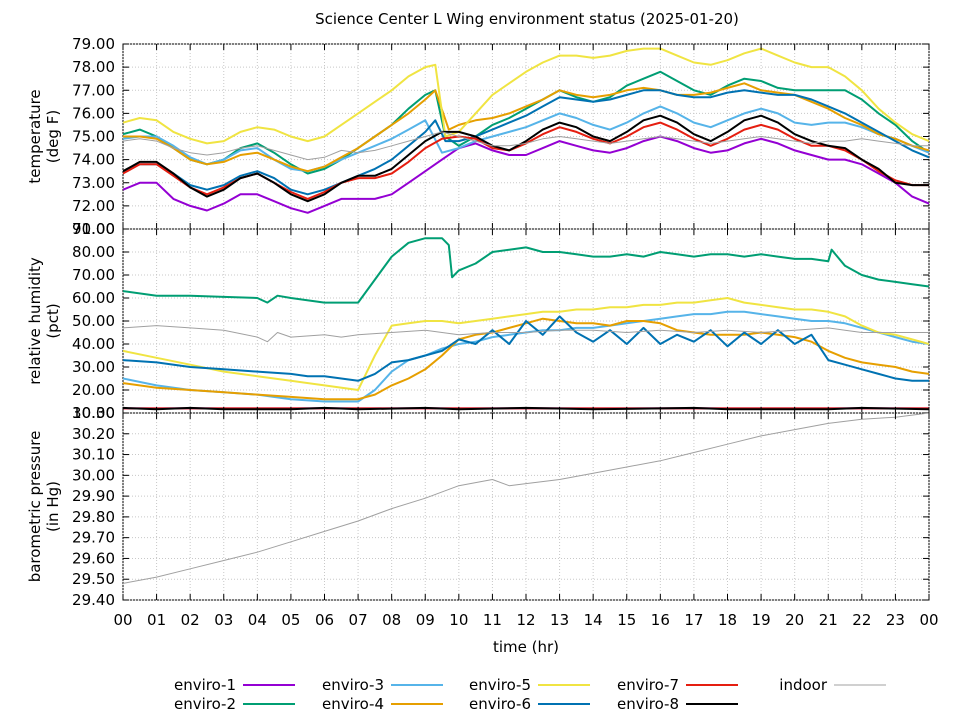 The image size is (960, 720). What do you see at coordinates (93, 496) in the screenshot?
I see `y-tick-label: 29.90` at bounding box center [93, 496].